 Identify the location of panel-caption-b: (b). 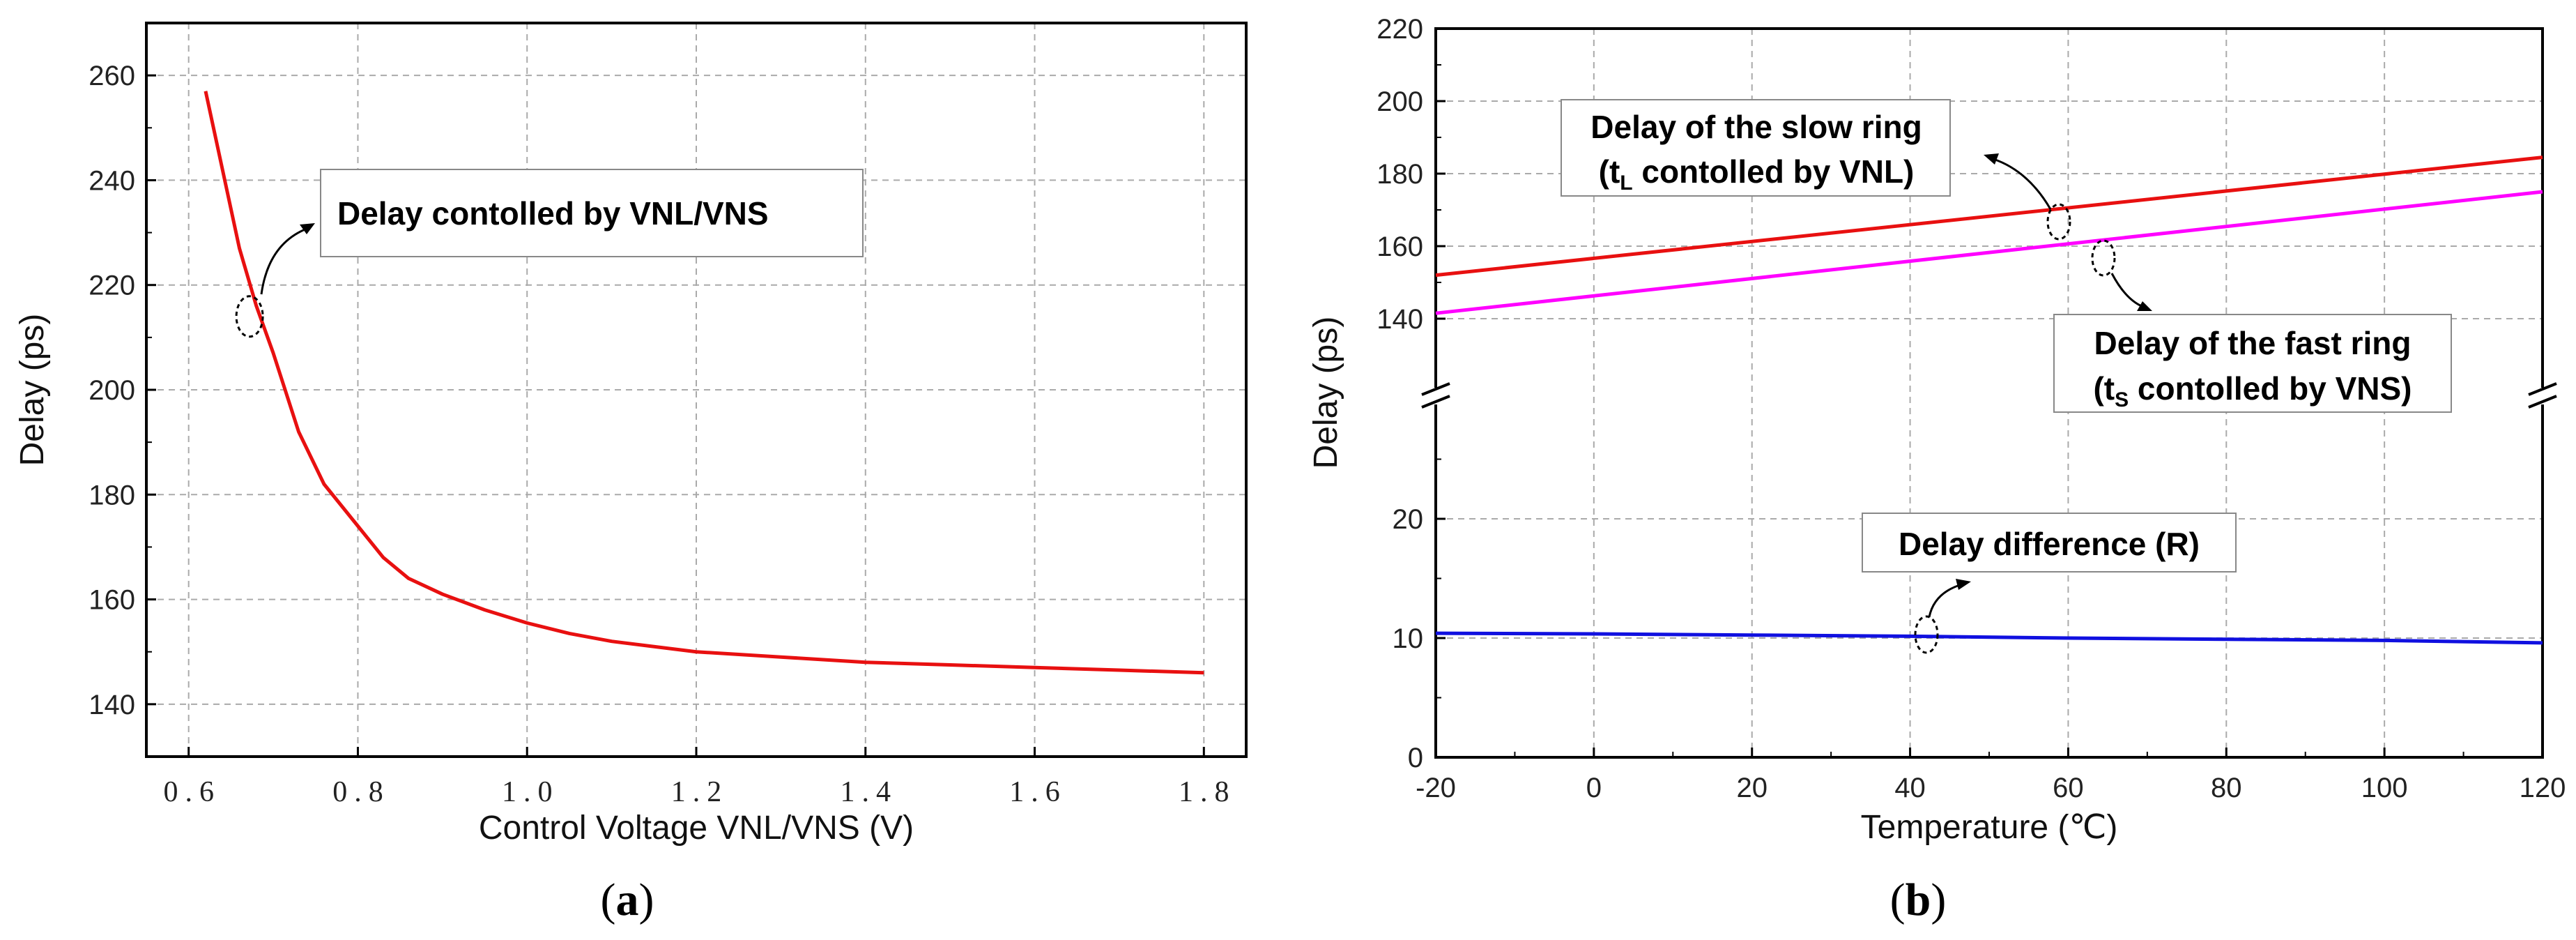
(1918, 899).